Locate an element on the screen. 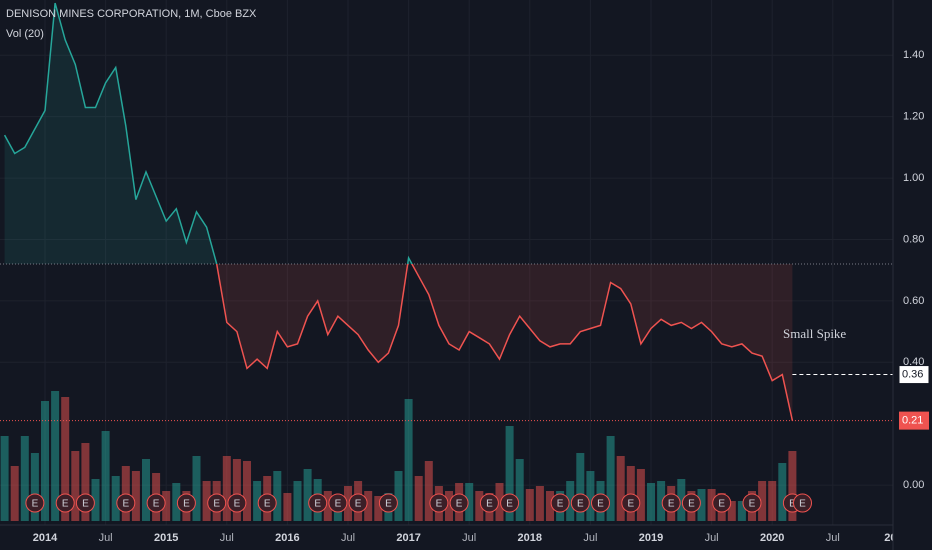 Image resolution: width=932 pixels, height=550 pixels. y-tick-label: 1.00 is located at coordinates (913, 178).